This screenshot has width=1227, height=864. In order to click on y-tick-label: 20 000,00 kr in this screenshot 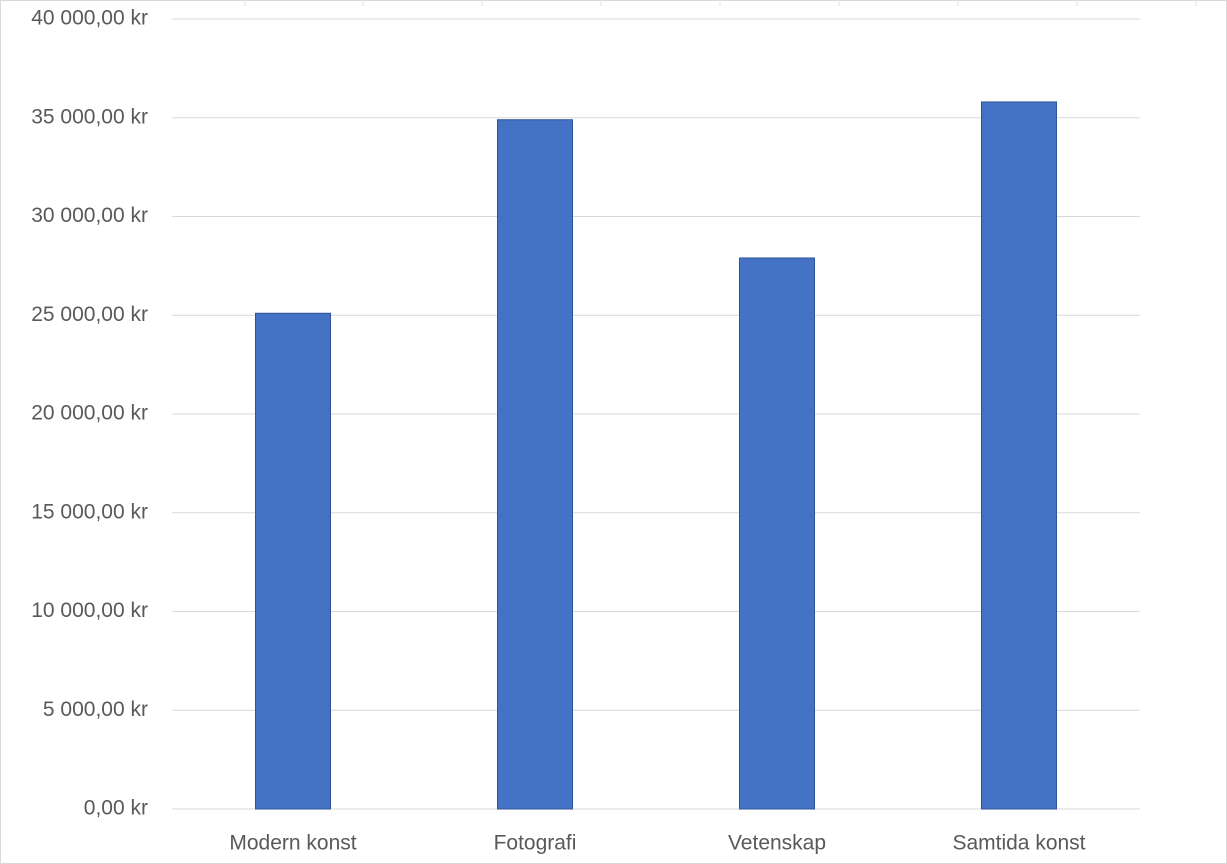, I will do `click(89, 413)`.